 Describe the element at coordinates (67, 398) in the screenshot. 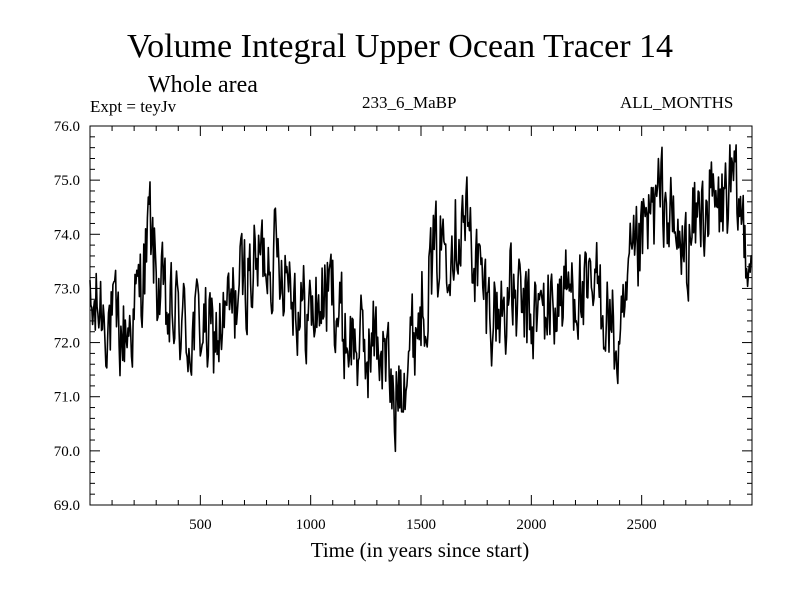

I see `y-tick-label: 71.0` at that location.